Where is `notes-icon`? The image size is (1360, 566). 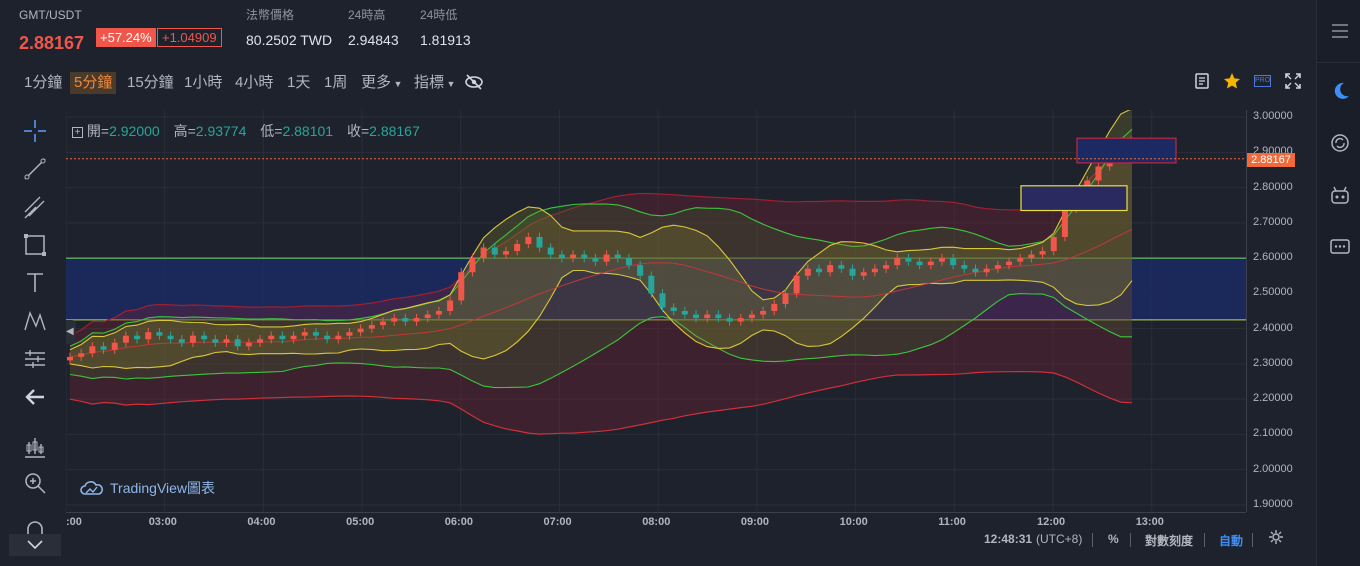
notes-icon is located at coordinates (1202, 81).